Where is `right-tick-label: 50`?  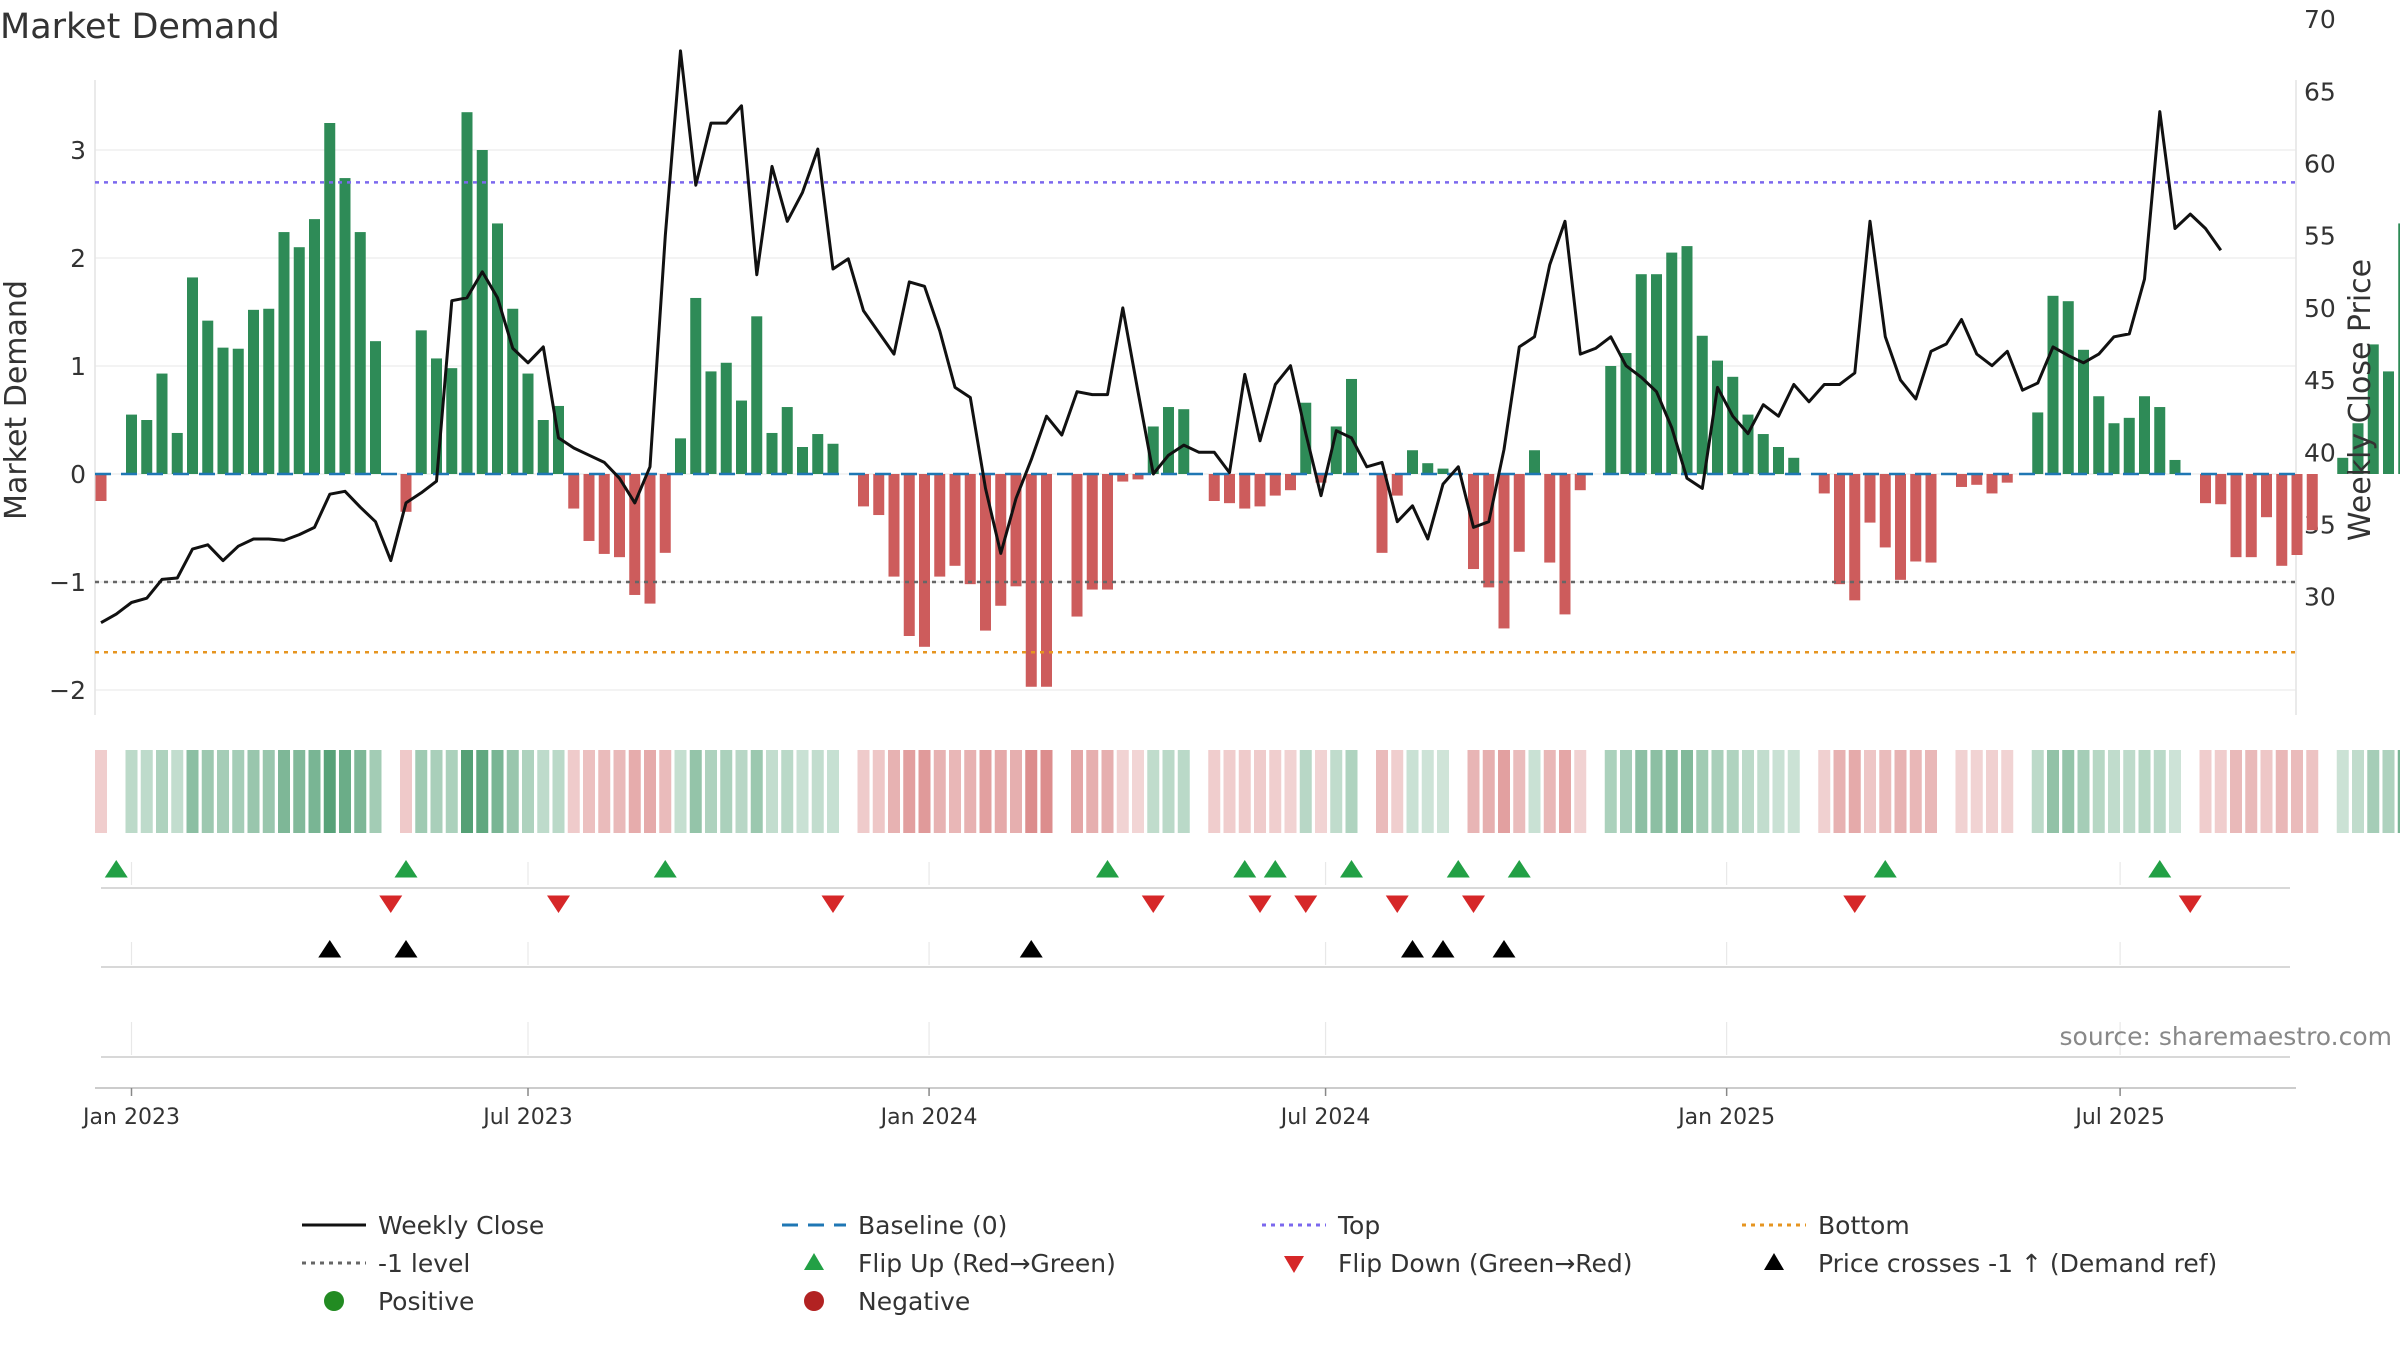
right-tick-label: 50 is located at coordinates (2320, 308).